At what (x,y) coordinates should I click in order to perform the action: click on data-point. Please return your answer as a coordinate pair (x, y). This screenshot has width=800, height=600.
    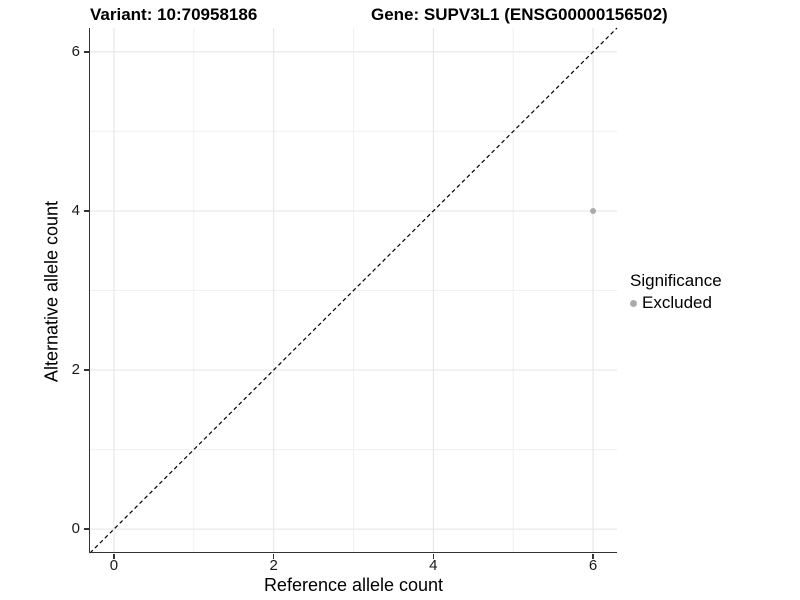
    Looking at the image, I should click on (593, 210).